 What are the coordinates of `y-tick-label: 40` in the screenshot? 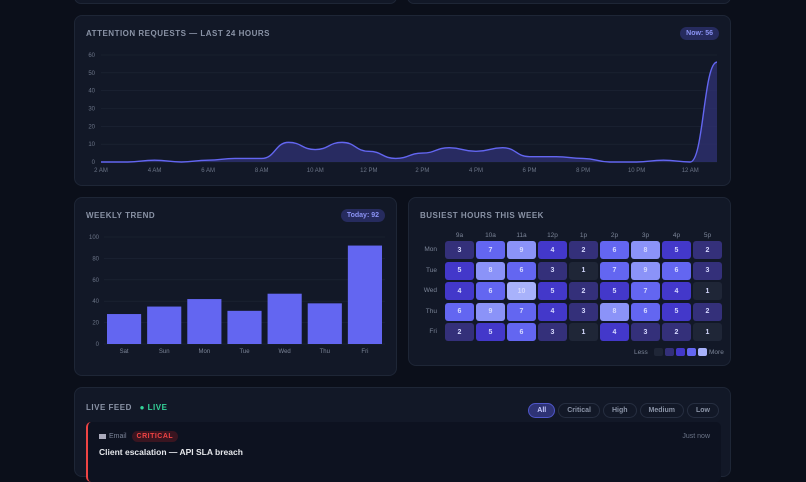 It's located at (95, 302).